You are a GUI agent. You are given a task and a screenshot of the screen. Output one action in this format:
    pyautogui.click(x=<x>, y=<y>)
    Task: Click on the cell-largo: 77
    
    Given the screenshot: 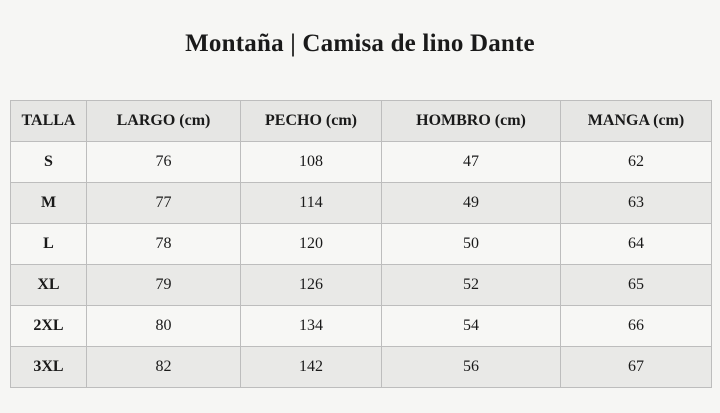 What is the action you would take?
    pyautogui.click(x=163, y=203)
    